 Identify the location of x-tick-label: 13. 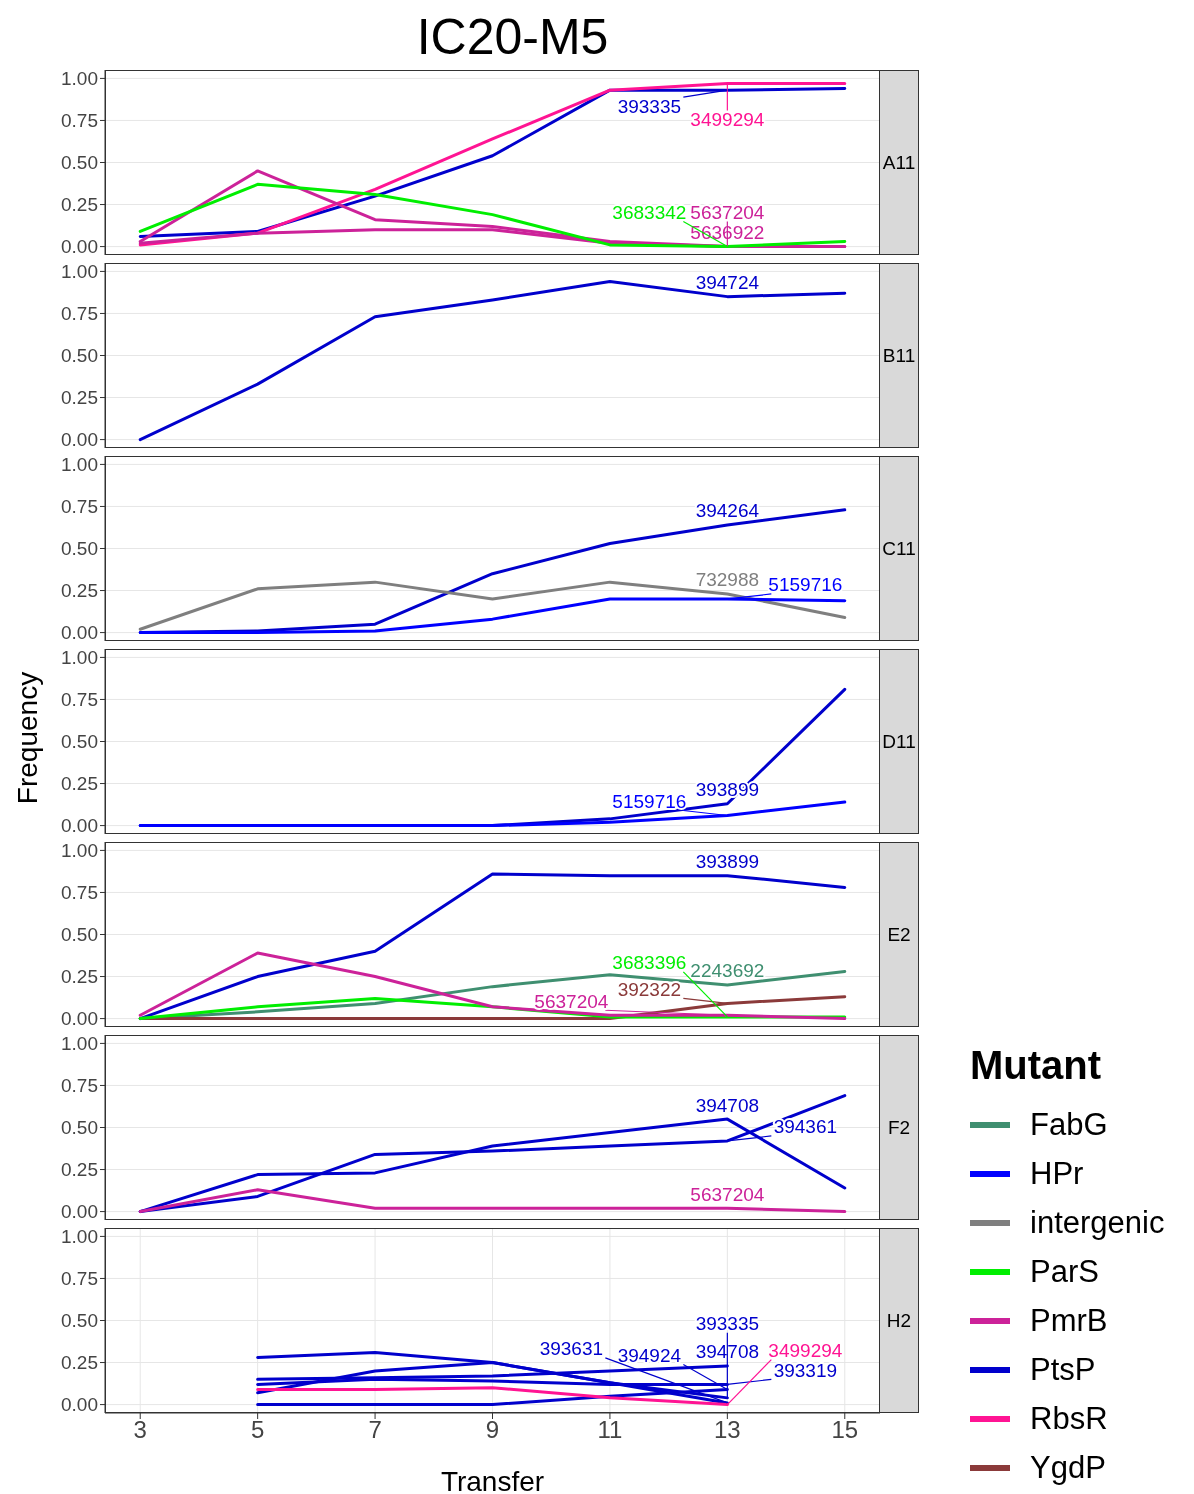
(727, 1430).